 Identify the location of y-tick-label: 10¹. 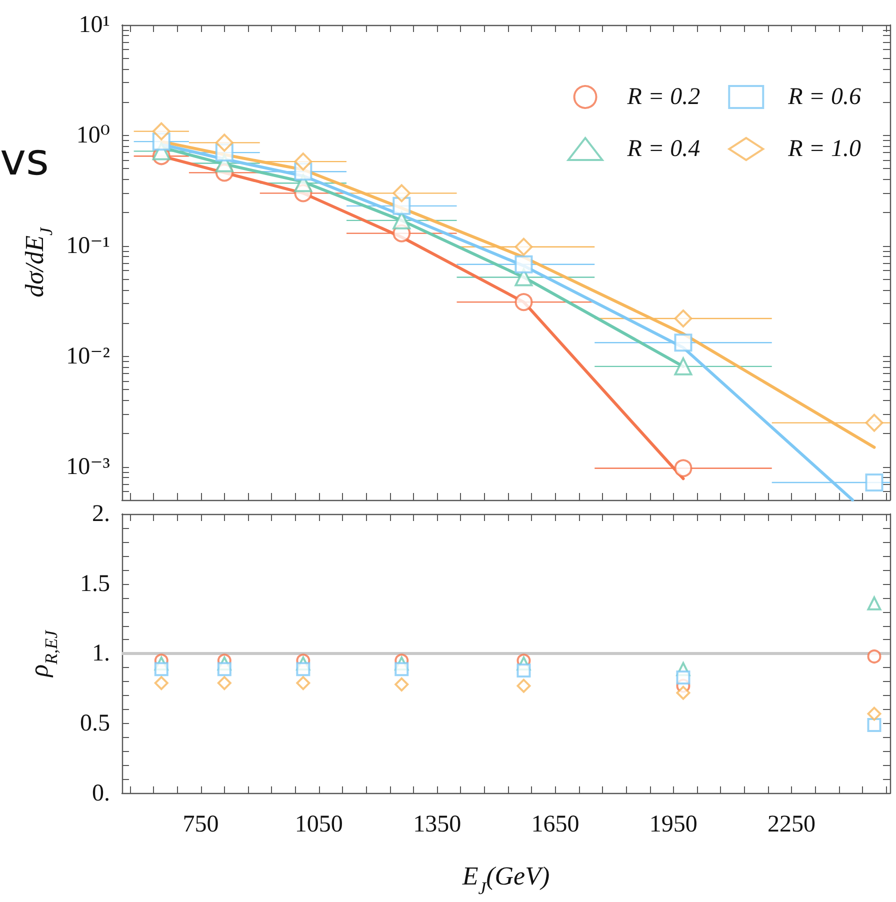
(94, 25).